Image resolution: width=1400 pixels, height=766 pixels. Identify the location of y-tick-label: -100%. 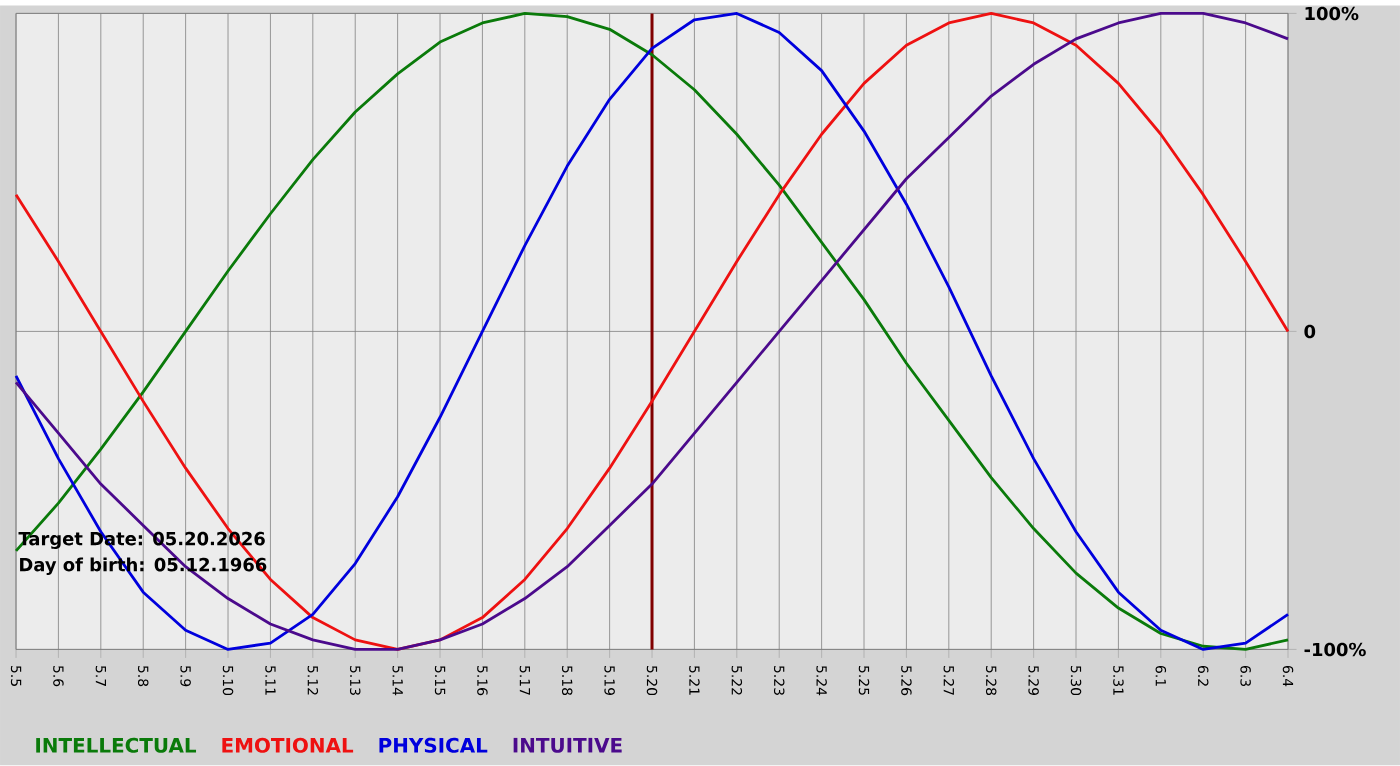
(1335, 649).